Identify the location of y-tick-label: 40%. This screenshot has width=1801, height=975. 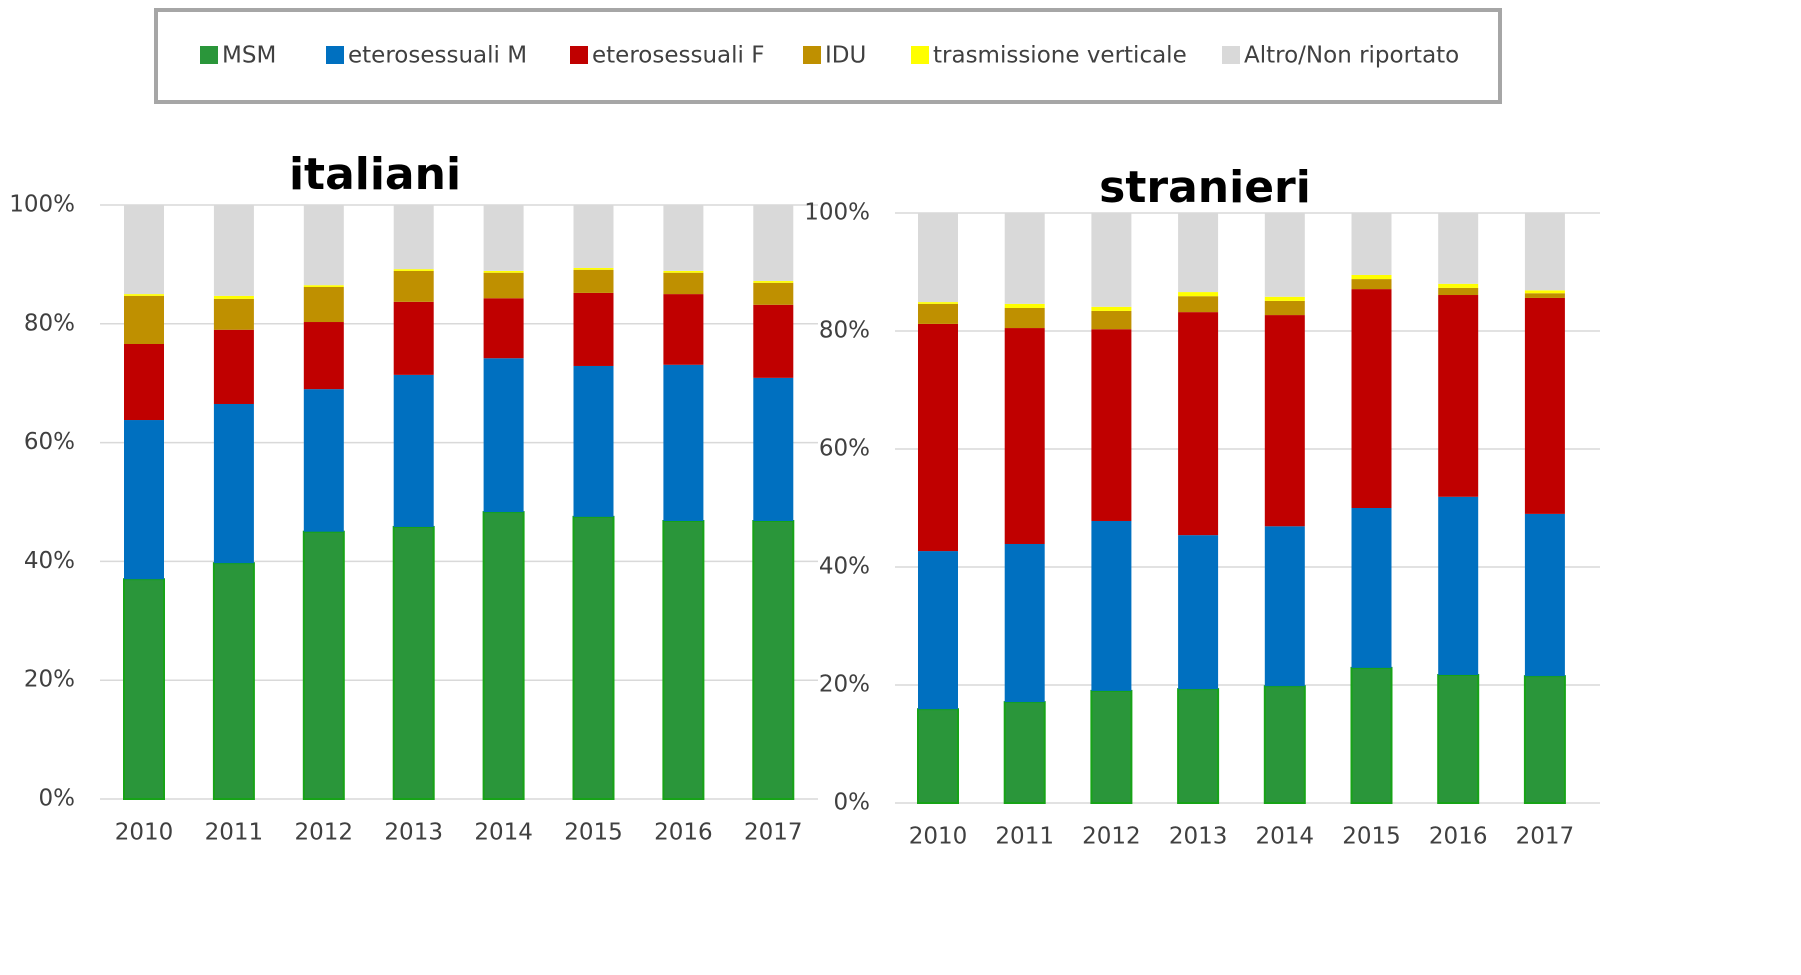
(49, 561).